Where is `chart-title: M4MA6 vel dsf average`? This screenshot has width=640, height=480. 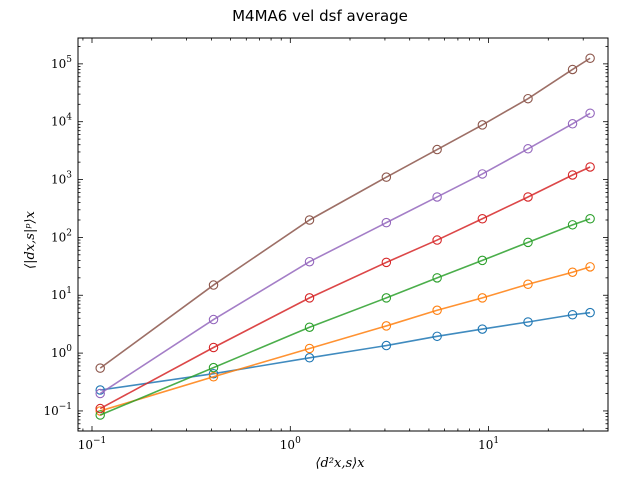 chart-title: M4MA6 vel dsf average is located at coordinates (320, 16).